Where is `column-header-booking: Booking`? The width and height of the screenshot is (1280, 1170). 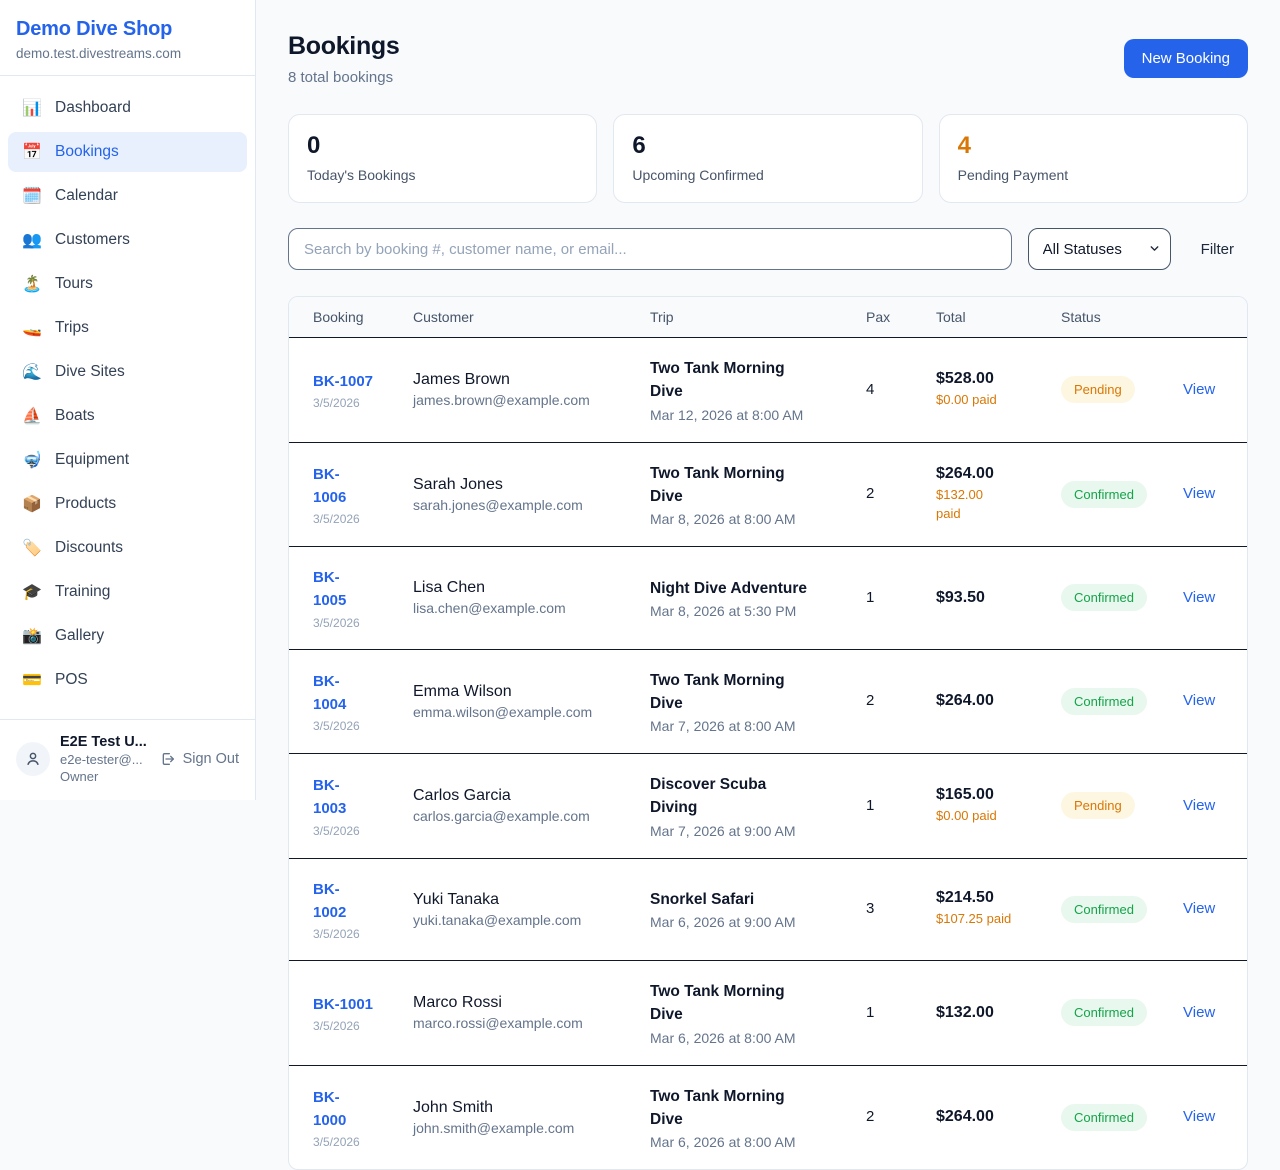
column-header-booking: Booking is located at coordinates (345, 317).